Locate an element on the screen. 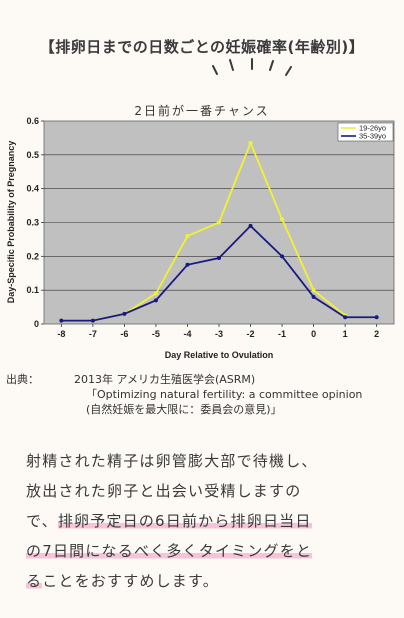 The image size is (404, 618). page-title: 【排卵日までの日数ごとの妊娠確率(年齢別)】 is located at coordinates (202, 47).